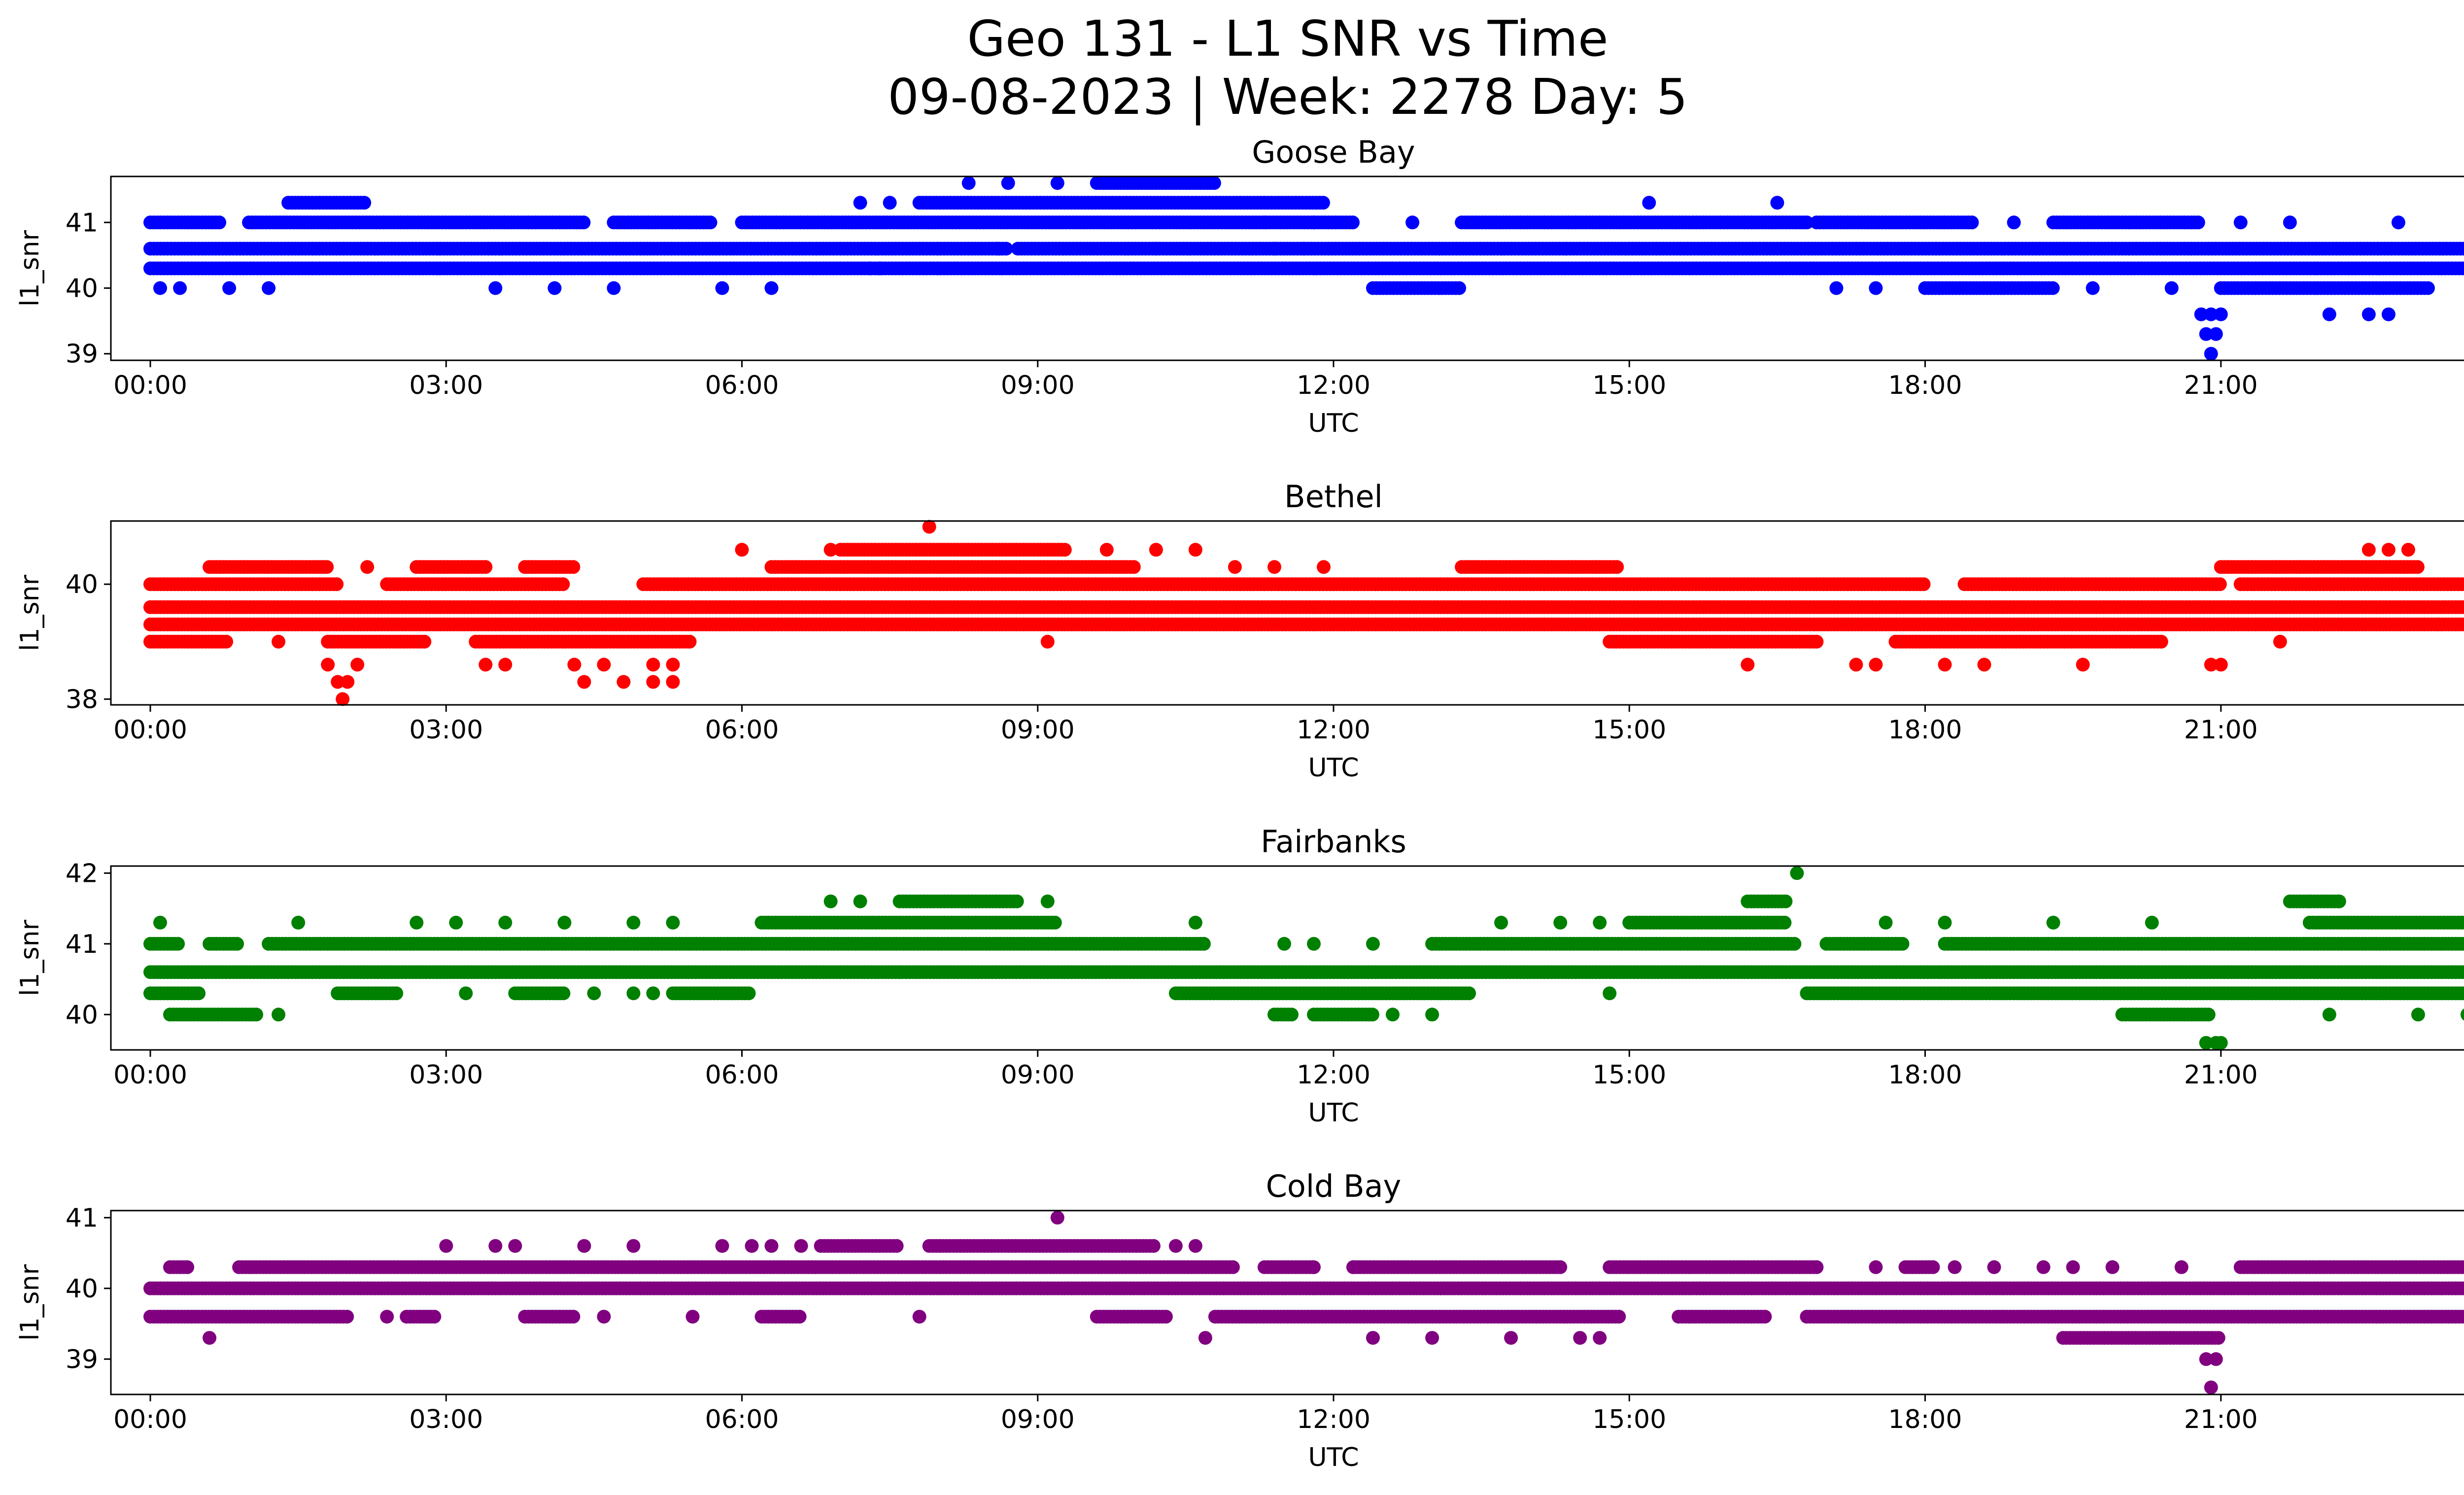  What do you see at coordinates (2221, 385) in the screenshot?
I see `x-tick-label: 21:00` at bounding box center [2221, 385].